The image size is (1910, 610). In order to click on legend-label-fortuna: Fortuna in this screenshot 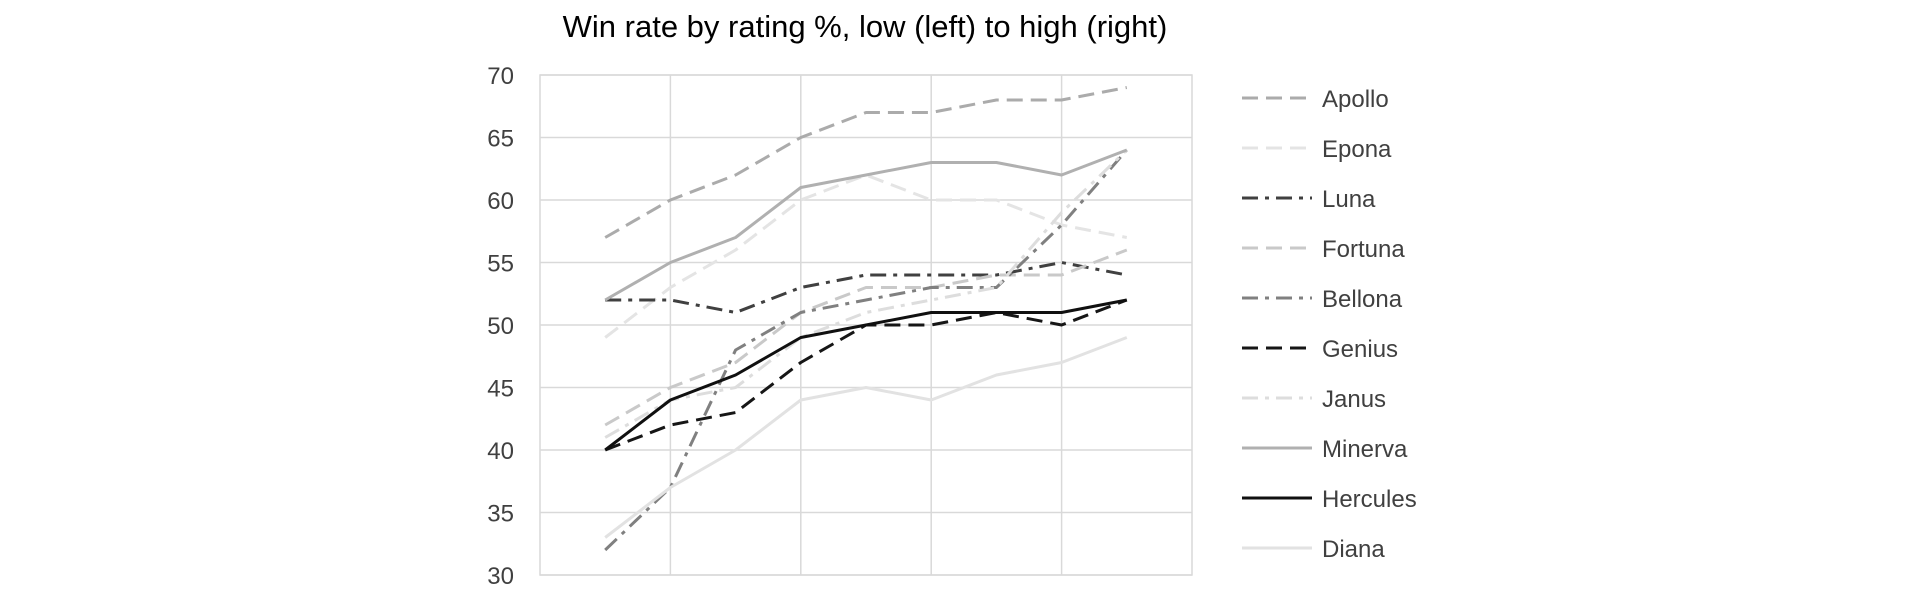, I will do `click(1363, 249)`.